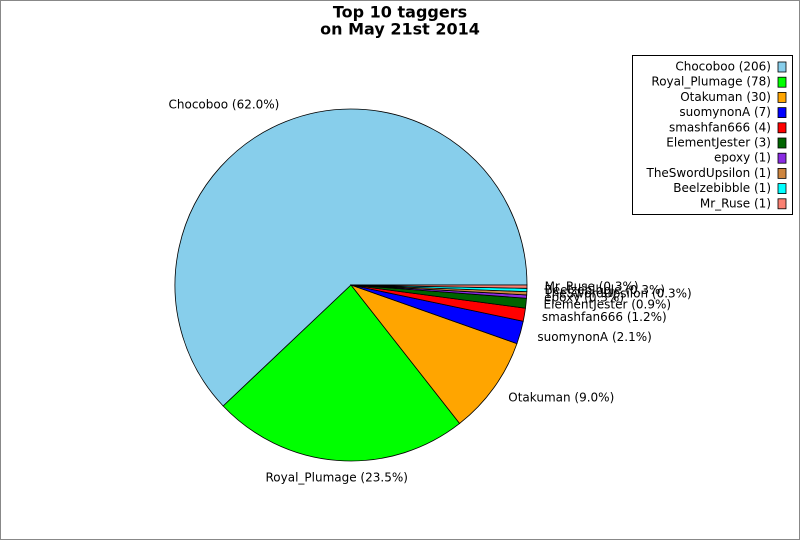 The height and width of the screenshot is (540, 800). Describe the element at coordinates (400, 29) in the screenshot. I see `chart-title: on May 21st 2014` at that location.